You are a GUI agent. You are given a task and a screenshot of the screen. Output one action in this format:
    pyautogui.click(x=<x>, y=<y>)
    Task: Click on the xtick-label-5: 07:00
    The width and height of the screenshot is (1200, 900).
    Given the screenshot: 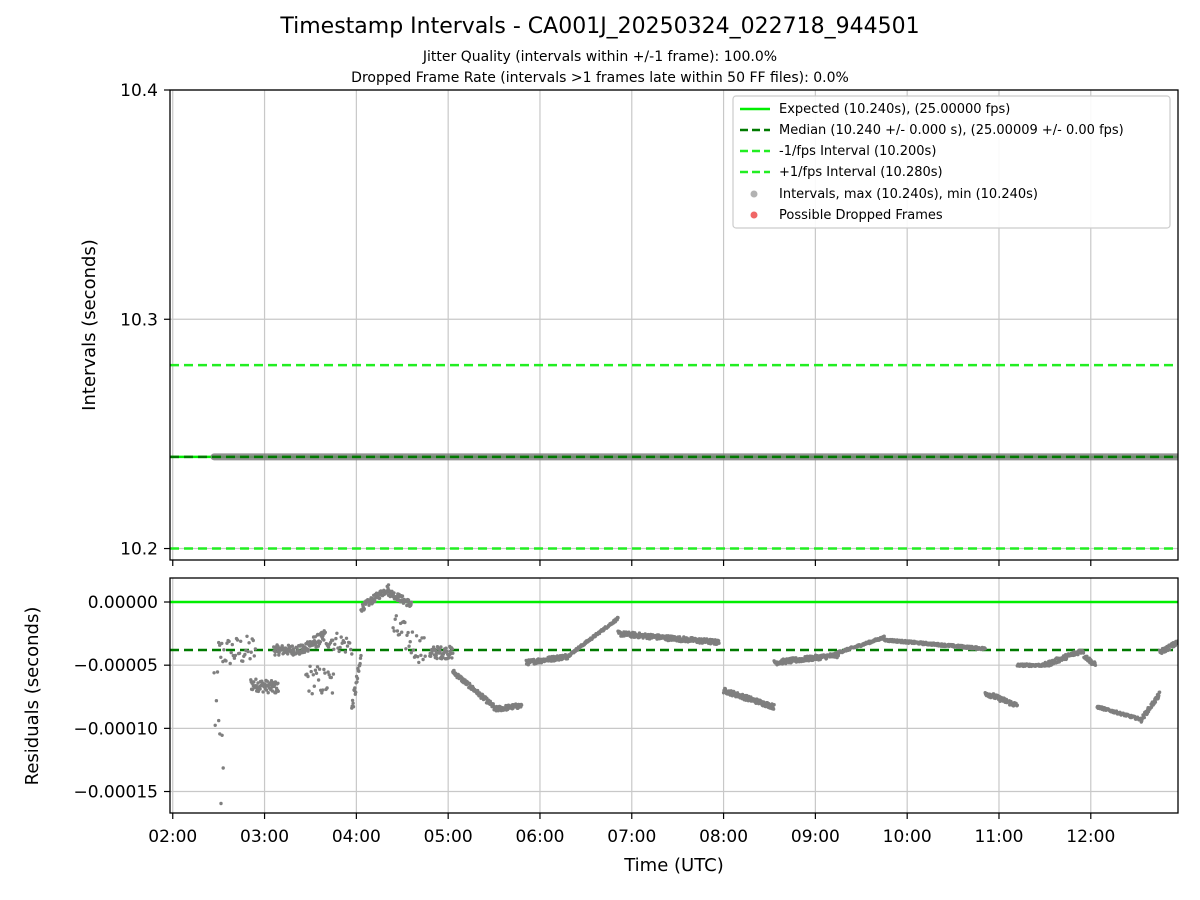 What is the action you would take?
    pyautogui.click(x=631, y=837)
    